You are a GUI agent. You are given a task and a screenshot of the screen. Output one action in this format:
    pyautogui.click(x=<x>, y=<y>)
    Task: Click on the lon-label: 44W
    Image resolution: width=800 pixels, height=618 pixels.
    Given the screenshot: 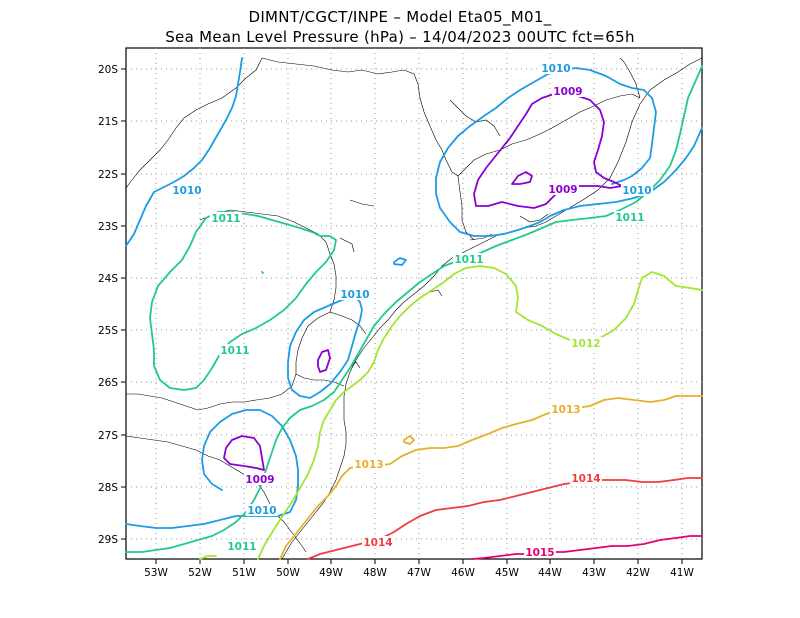 What is the action you would take?
    pyautogui.click(x=550, y=573)
    